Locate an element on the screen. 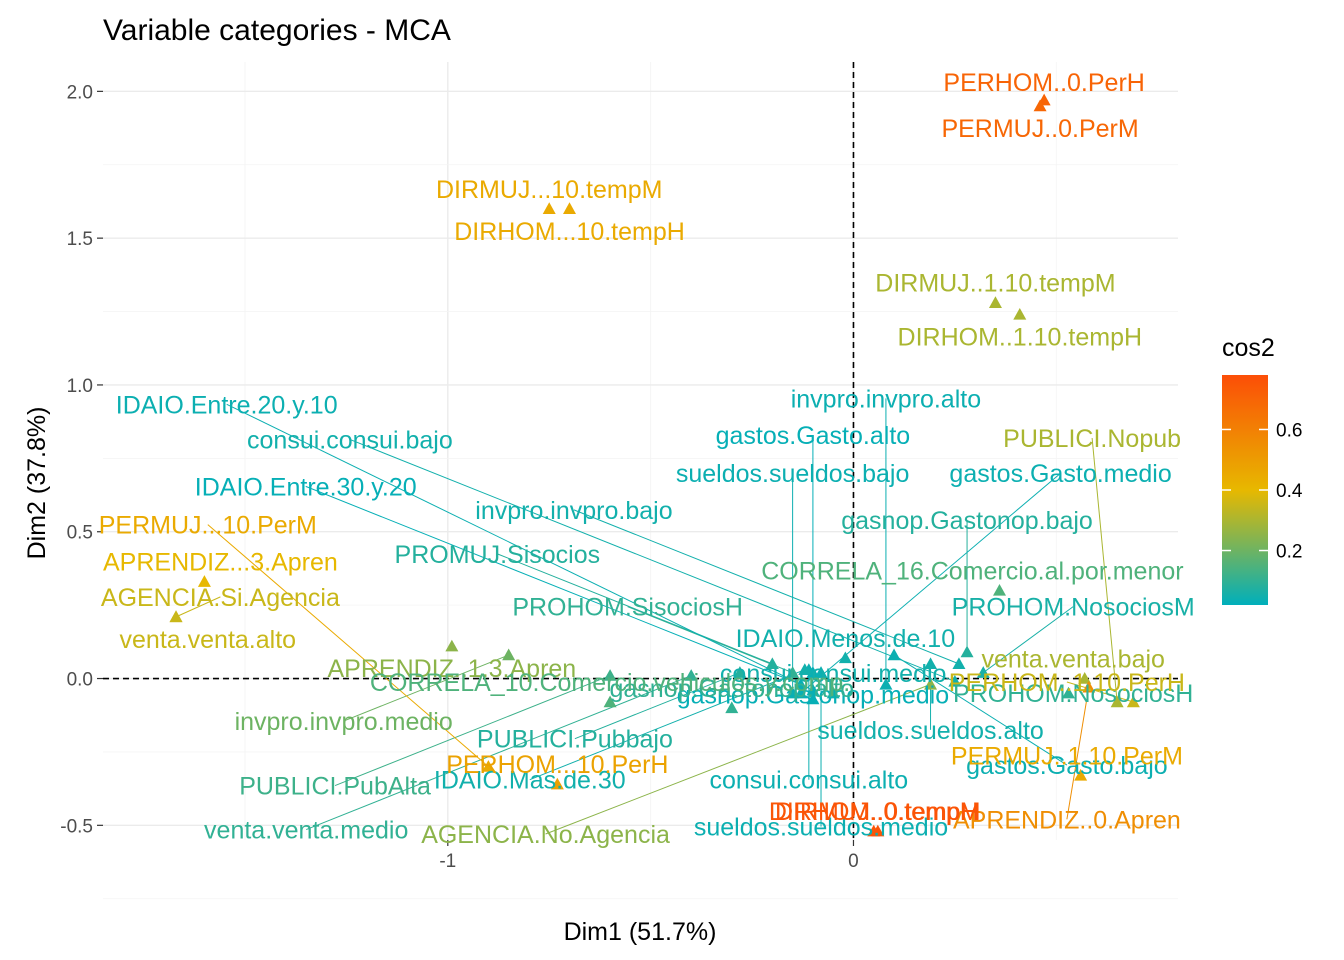 The height and width of the screenshot is (960, 1344). point-label: gasnop.Gastonop.medio is located at coordinates (813, 696).